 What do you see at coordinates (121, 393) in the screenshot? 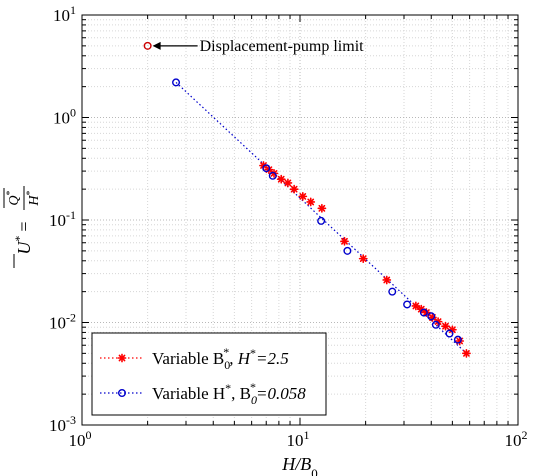
I see `legend-marker-circle` at bounding box center [121, 393].